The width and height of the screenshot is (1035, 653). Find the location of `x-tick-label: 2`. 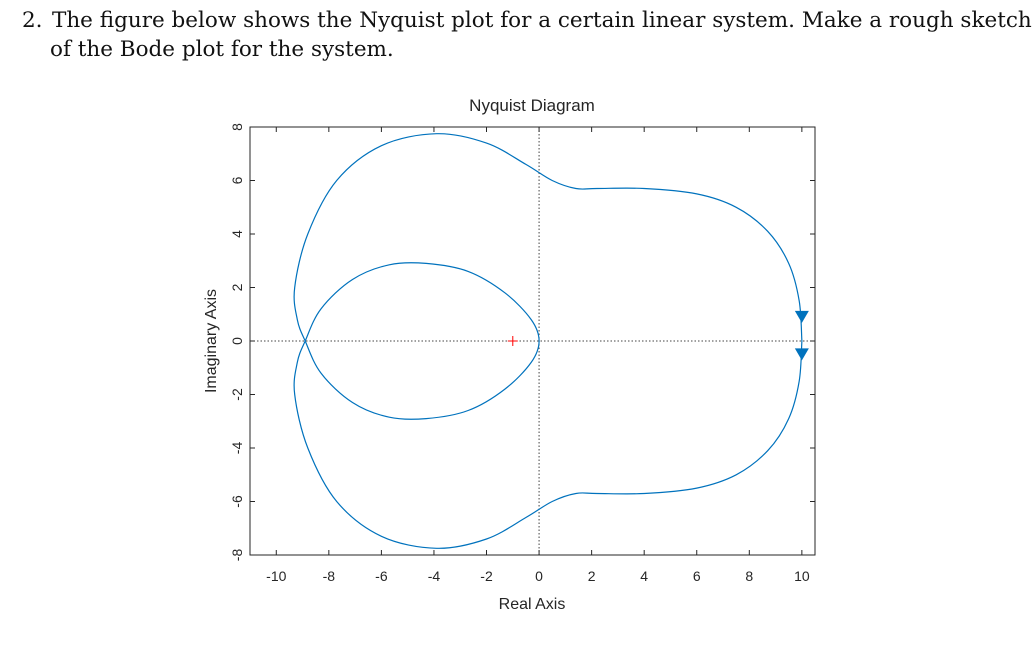

x-tick-label: 2 is located at coordinates (592, 576).